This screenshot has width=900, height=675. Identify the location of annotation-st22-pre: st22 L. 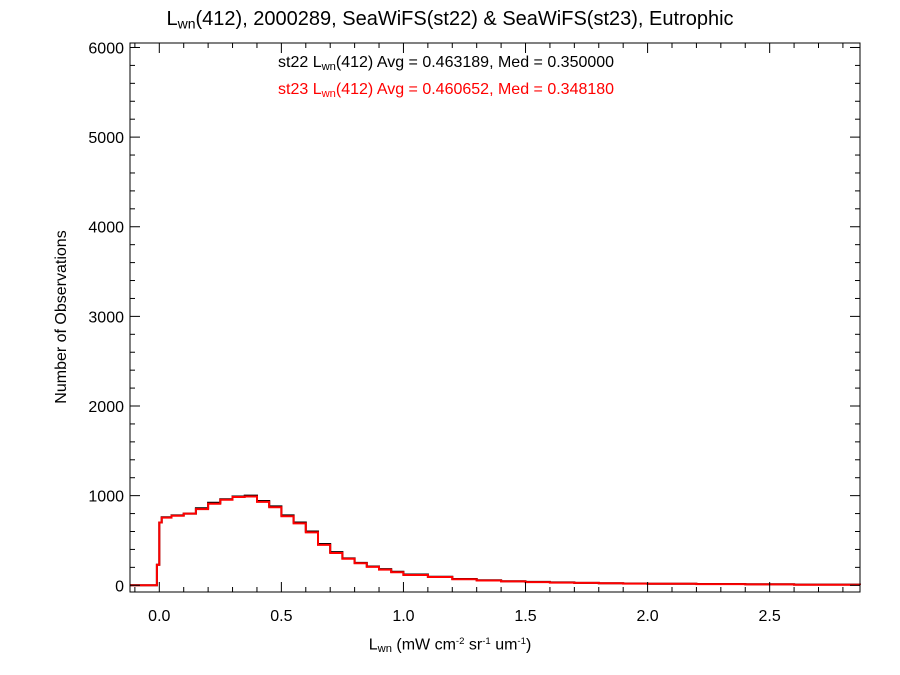
(300, 62).